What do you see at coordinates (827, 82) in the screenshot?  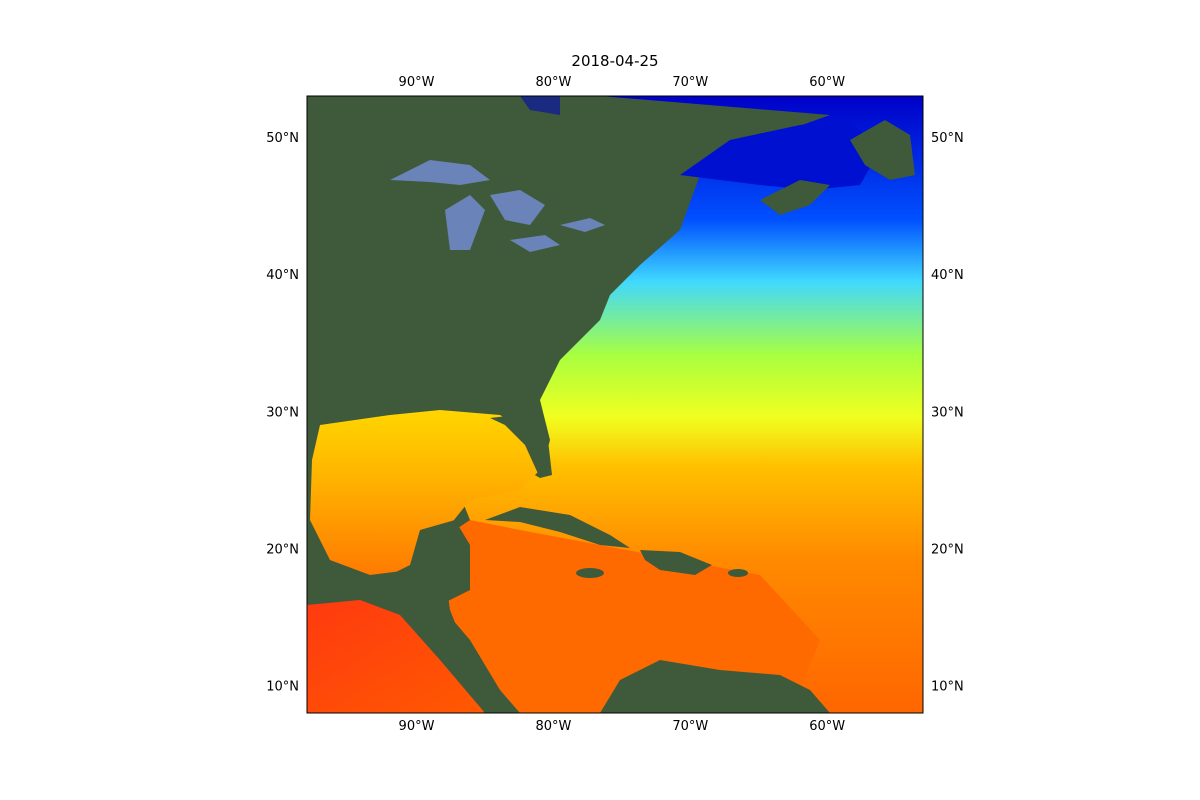 I see `lon-tick-label-top: 60°W` at bounding box center [827, 82].